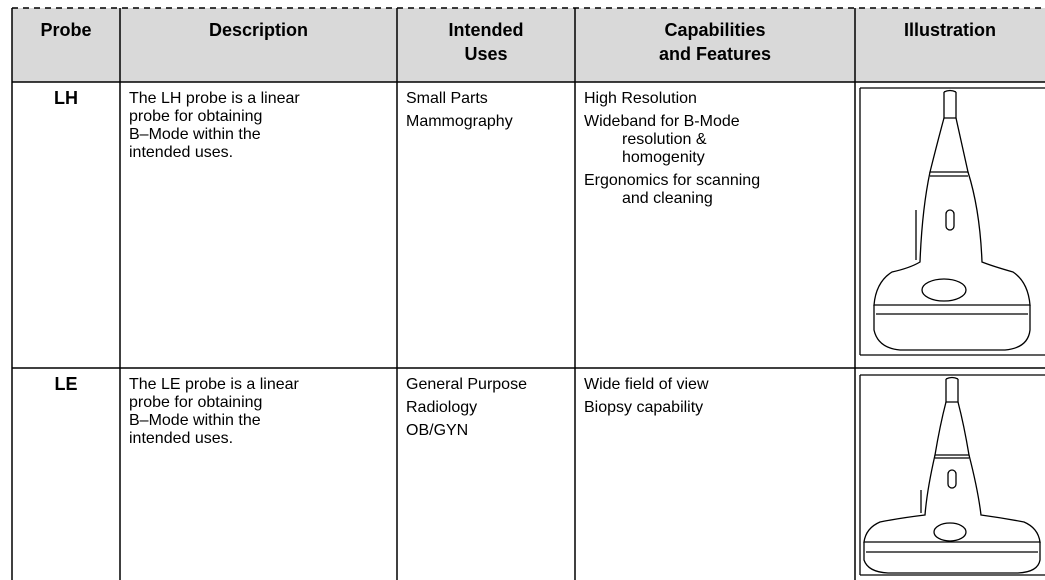 The width and height of the screenshot is (1045, 580). I want to click on header-cell: Illustration, so click(950, 45).